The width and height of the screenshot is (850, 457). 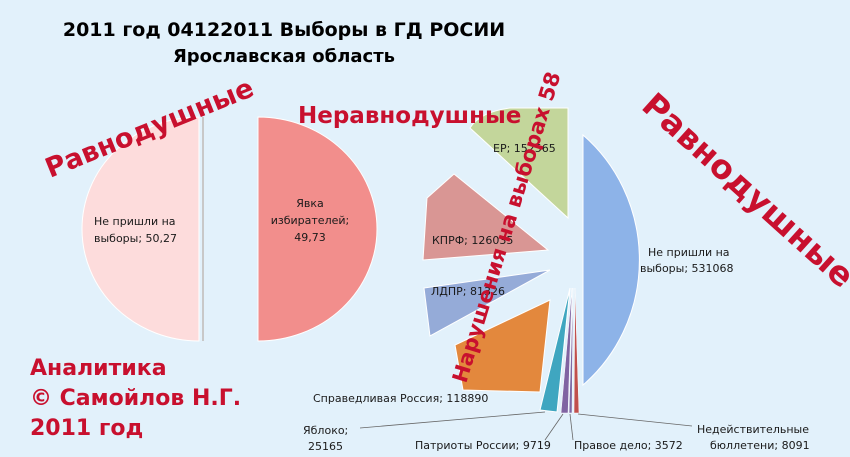 What do you see at coordinates (472, 240) in the screenshot?
I see `label-kprf: КПРФ; 126035` at bounding box center [472, 240].